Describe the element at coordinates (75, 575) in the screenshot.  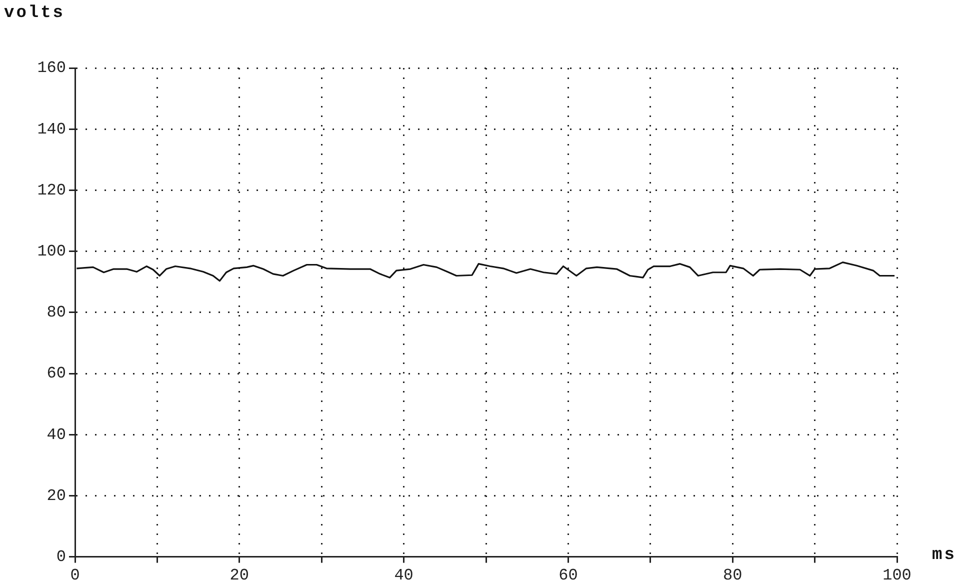
I see `x-tick-label: 0` at that location.